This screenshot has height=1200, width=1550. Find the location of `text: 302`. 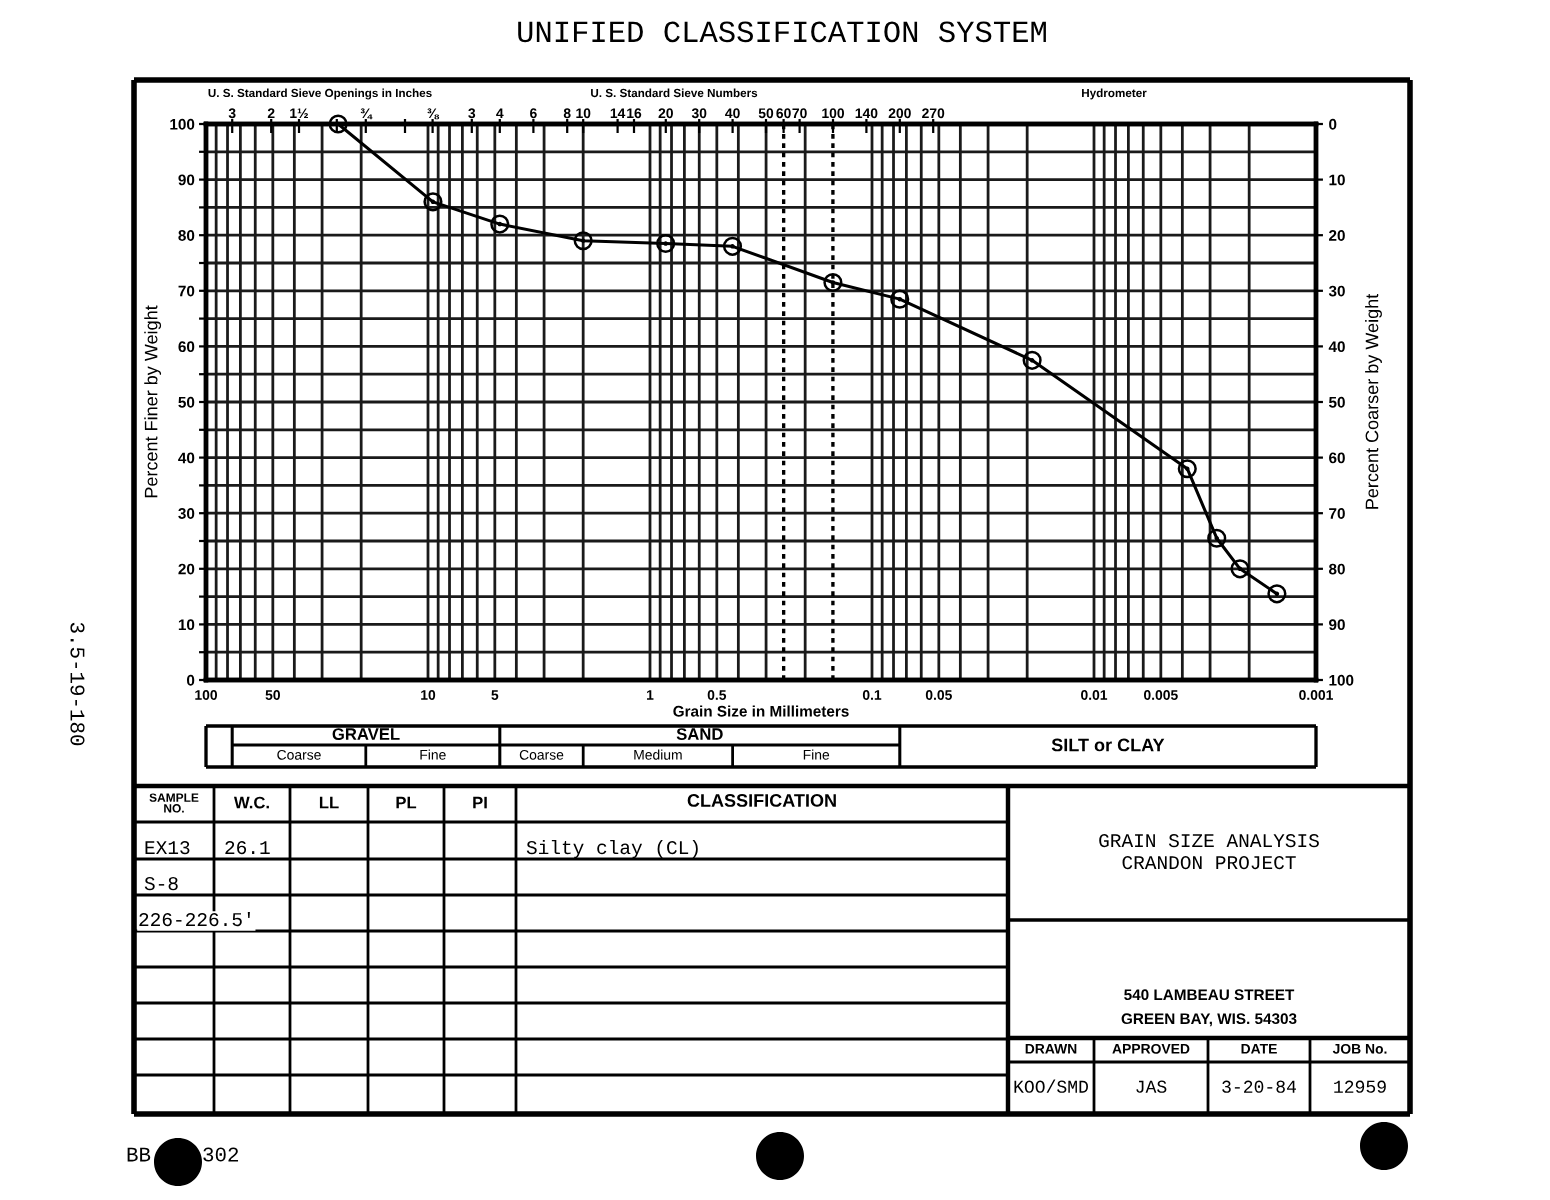

text: 302 is located at coordinates (221, 1154).